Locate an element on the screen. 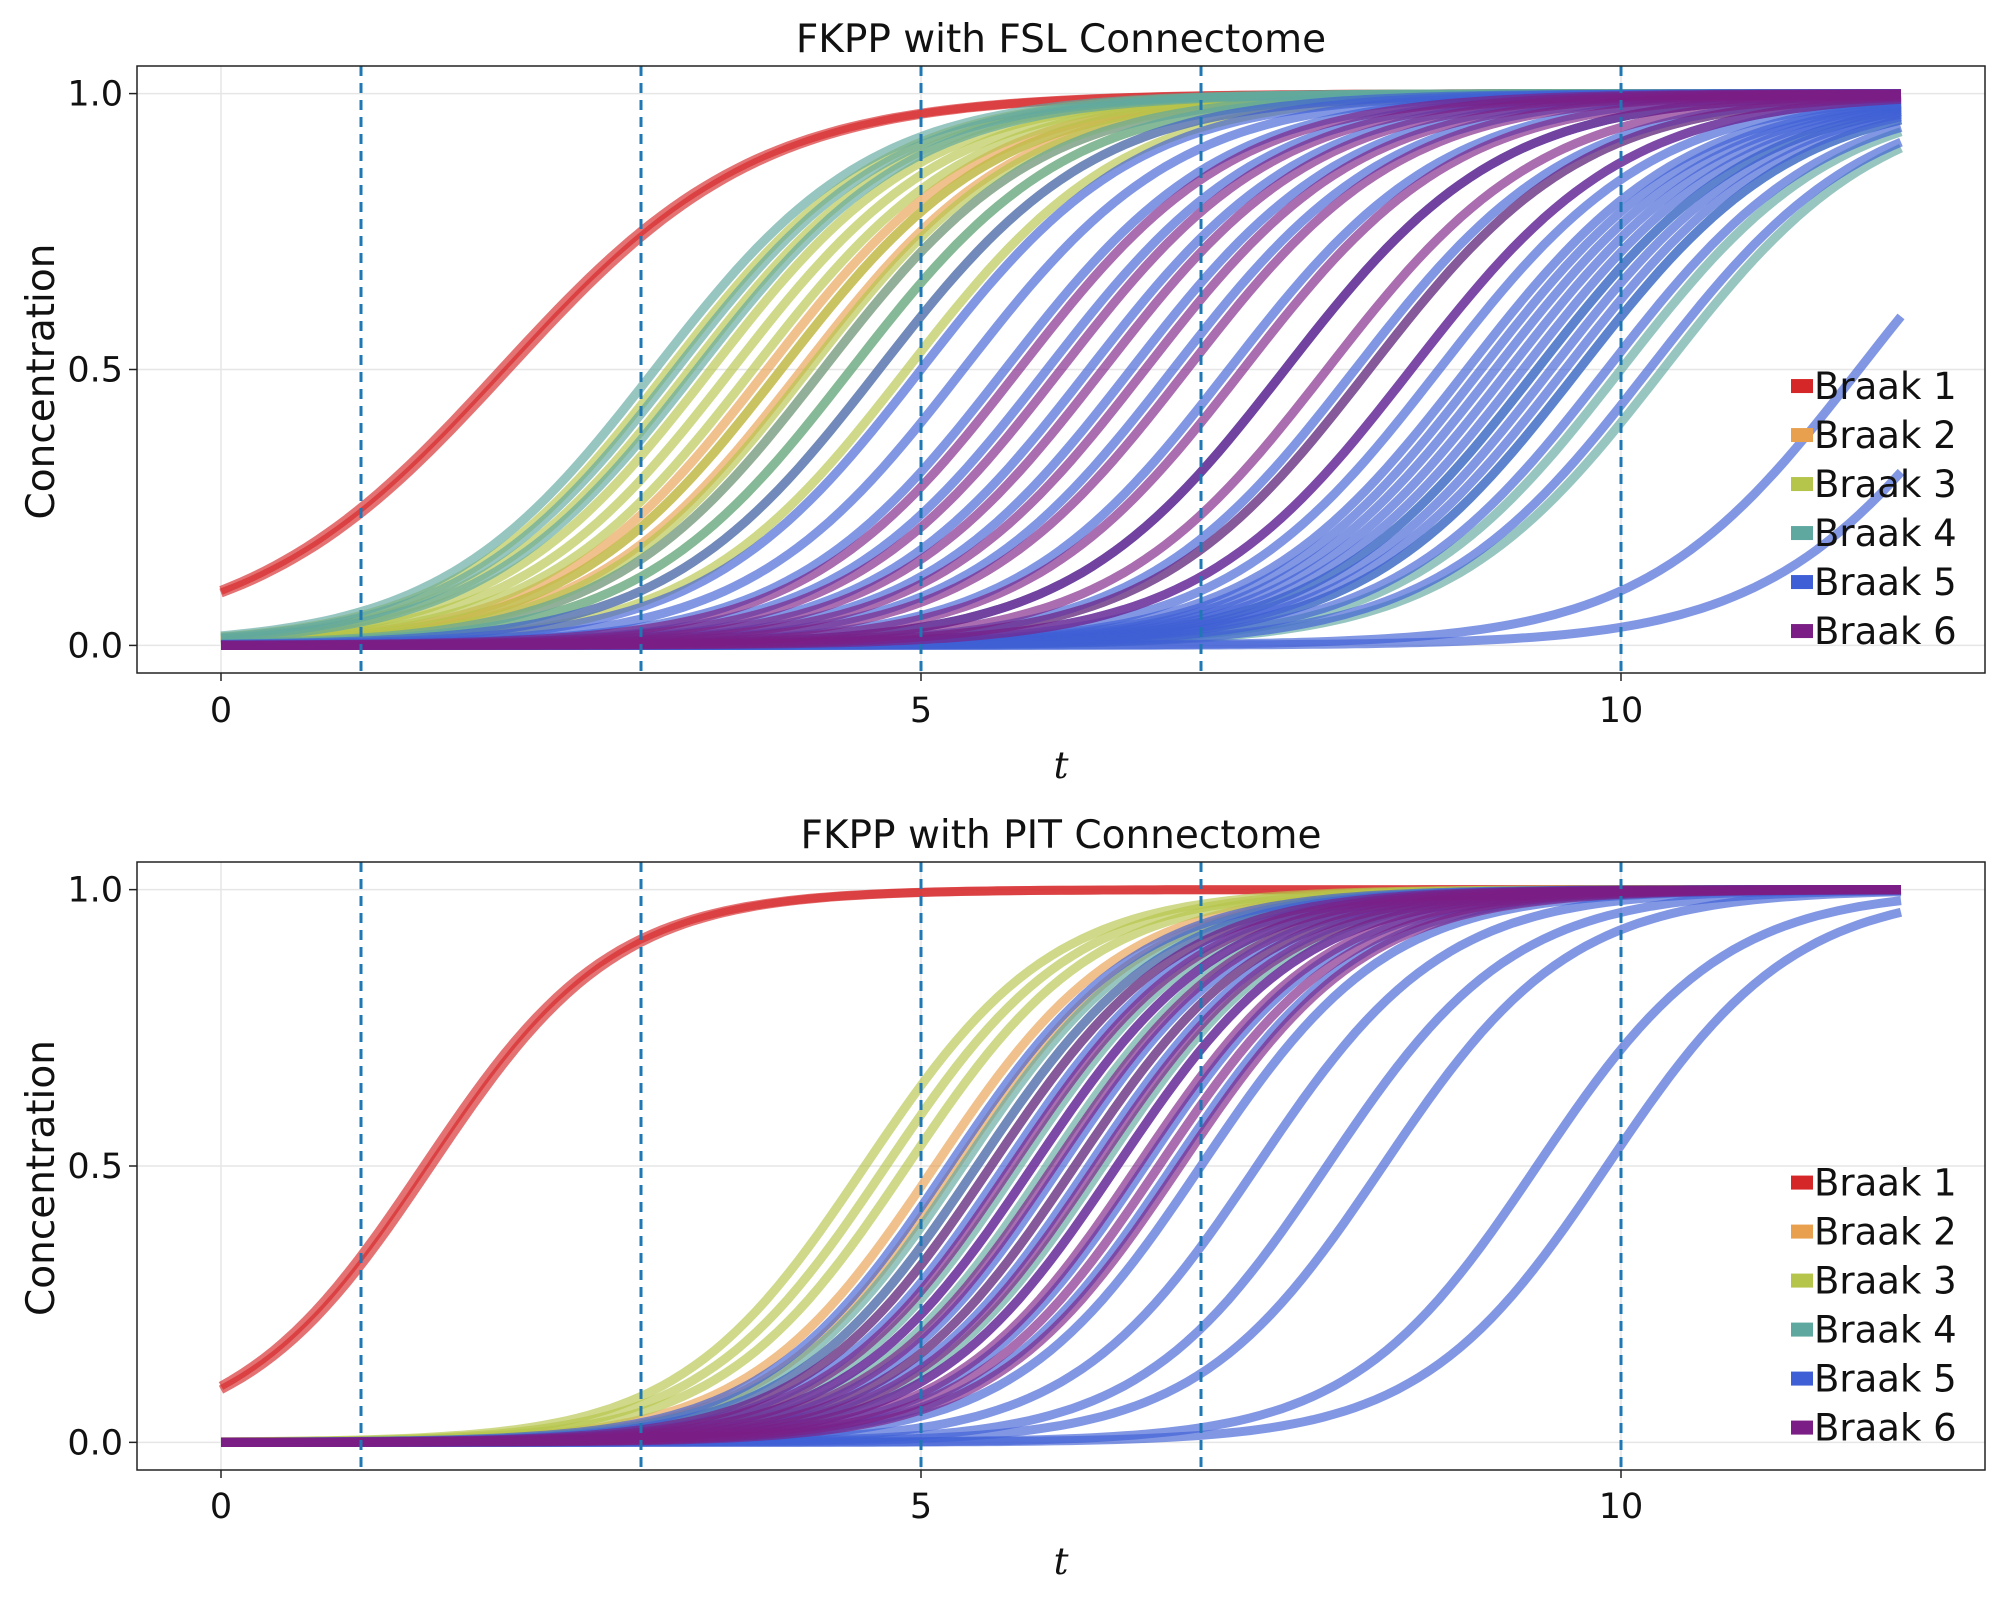 The width and height of the screenshot is (2000, 1600). chart-title: FKPP with FSL Connectome is located at coordinates (1061, 39).